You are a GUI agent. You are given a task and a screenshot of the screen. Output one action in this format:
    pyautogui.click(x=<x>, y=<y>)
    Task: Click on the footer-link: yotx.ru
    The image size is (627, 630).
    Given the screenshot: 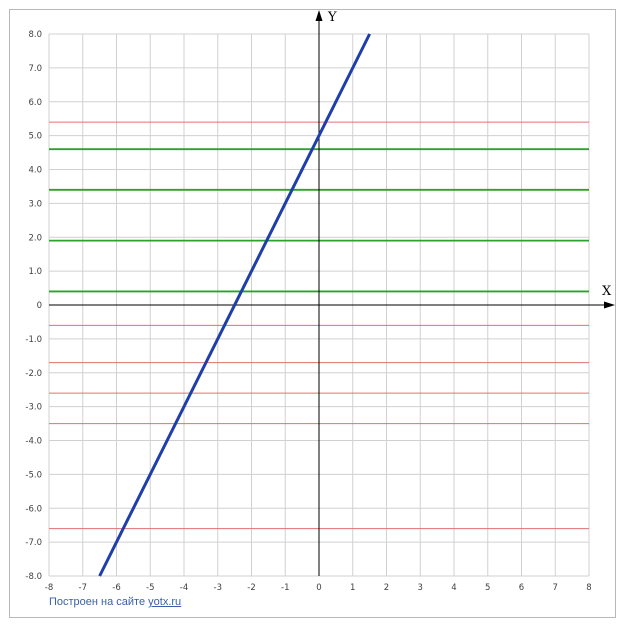 What is the action you would take?
    pyautogui.click(x=165, y=602)
    